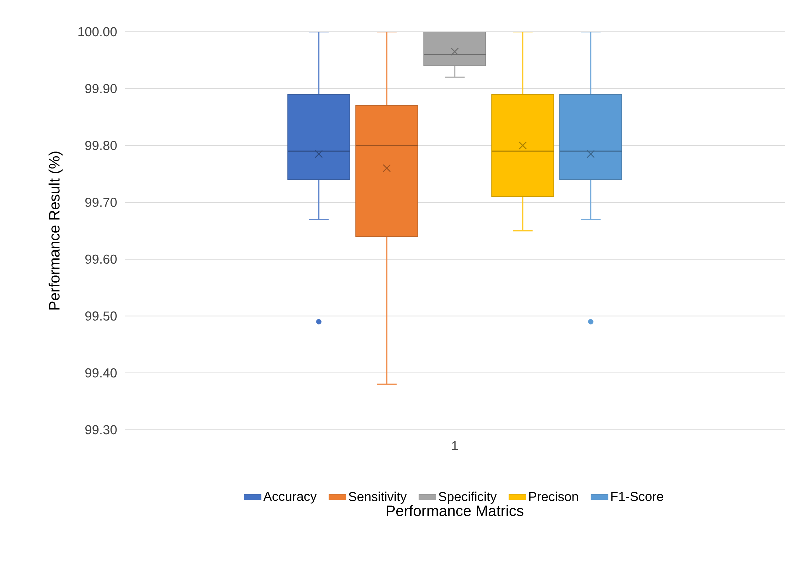 The height and width of the screenshot is (572, 799). I want to click on legend-label: Specificity, so click(468, 498).